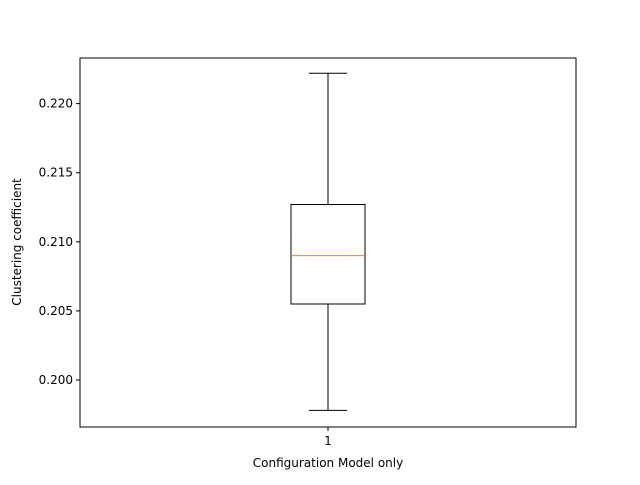  Describe the element at coordinates (56, 242) in the screenshot. I see `y-tick-label: 0.210` at that location.